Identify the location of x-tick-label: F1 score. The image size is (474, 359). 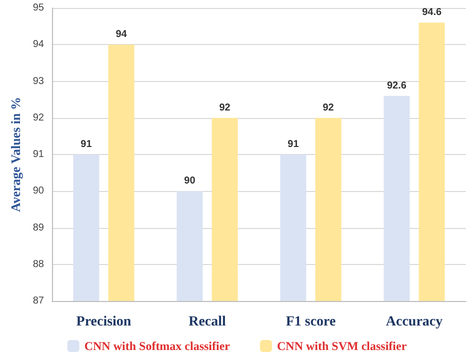
(311, 322).